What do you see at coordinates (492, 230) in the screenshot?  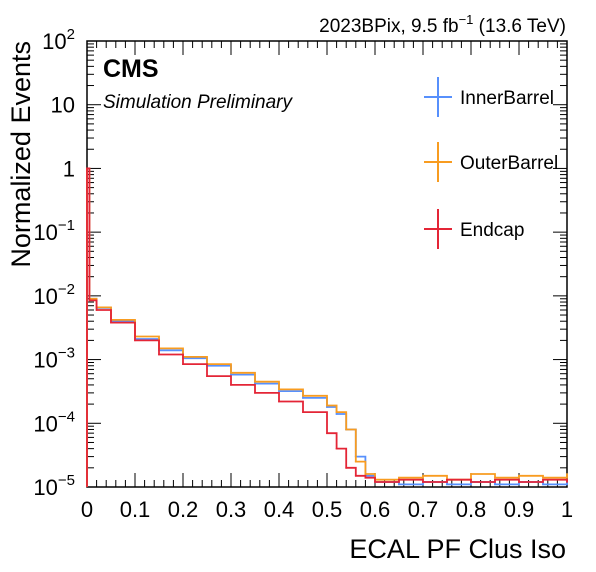 I see `legend-label-endcap: Endcap` at bounding box center [492, 230].